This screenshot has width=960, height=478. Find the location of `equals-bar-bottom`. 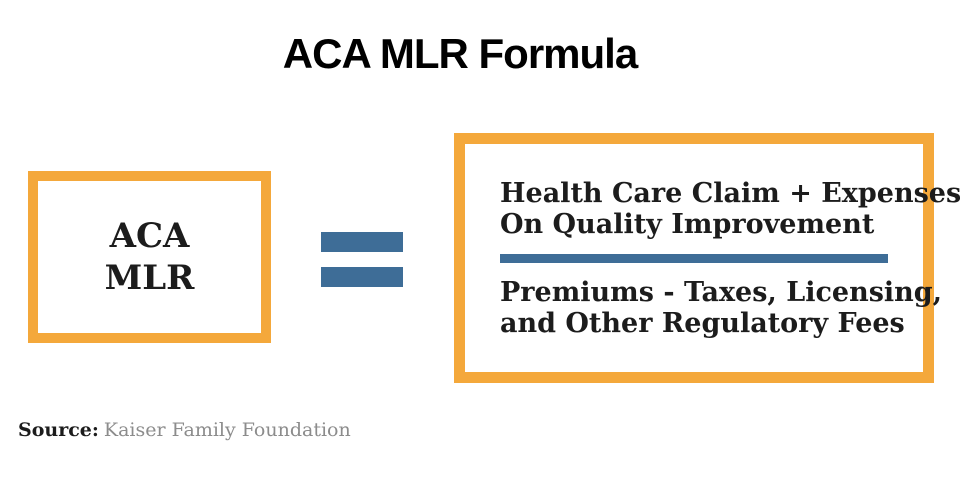

equals-bar-bottom is located at coordinates (362, 277).